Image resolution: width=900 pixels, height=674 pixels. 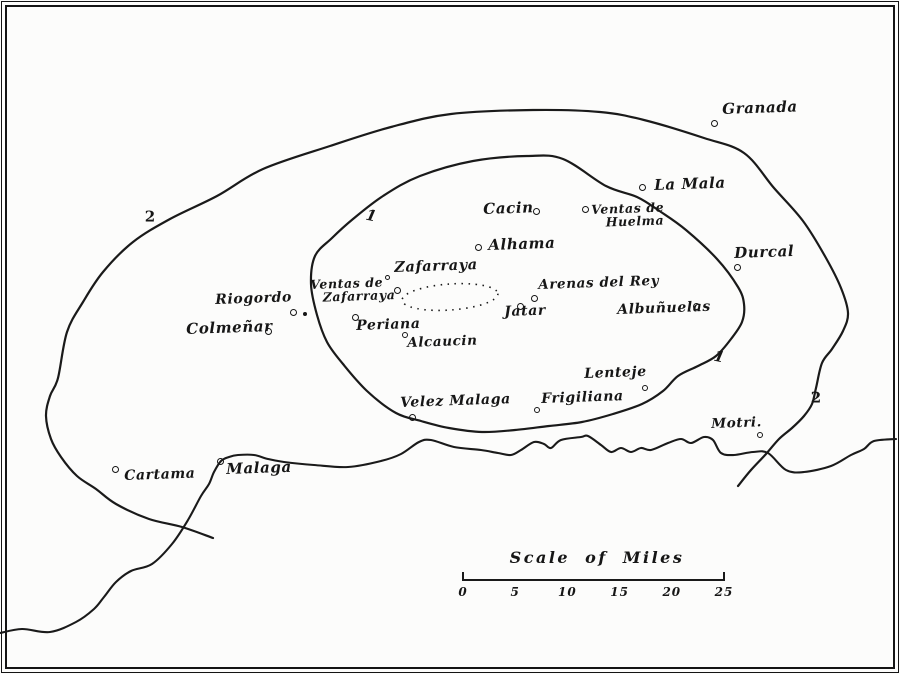 What do you see at coordinates (405, 335) in the screenshot?
I see `alcaucin-marker` at bounding box center [405, 335].